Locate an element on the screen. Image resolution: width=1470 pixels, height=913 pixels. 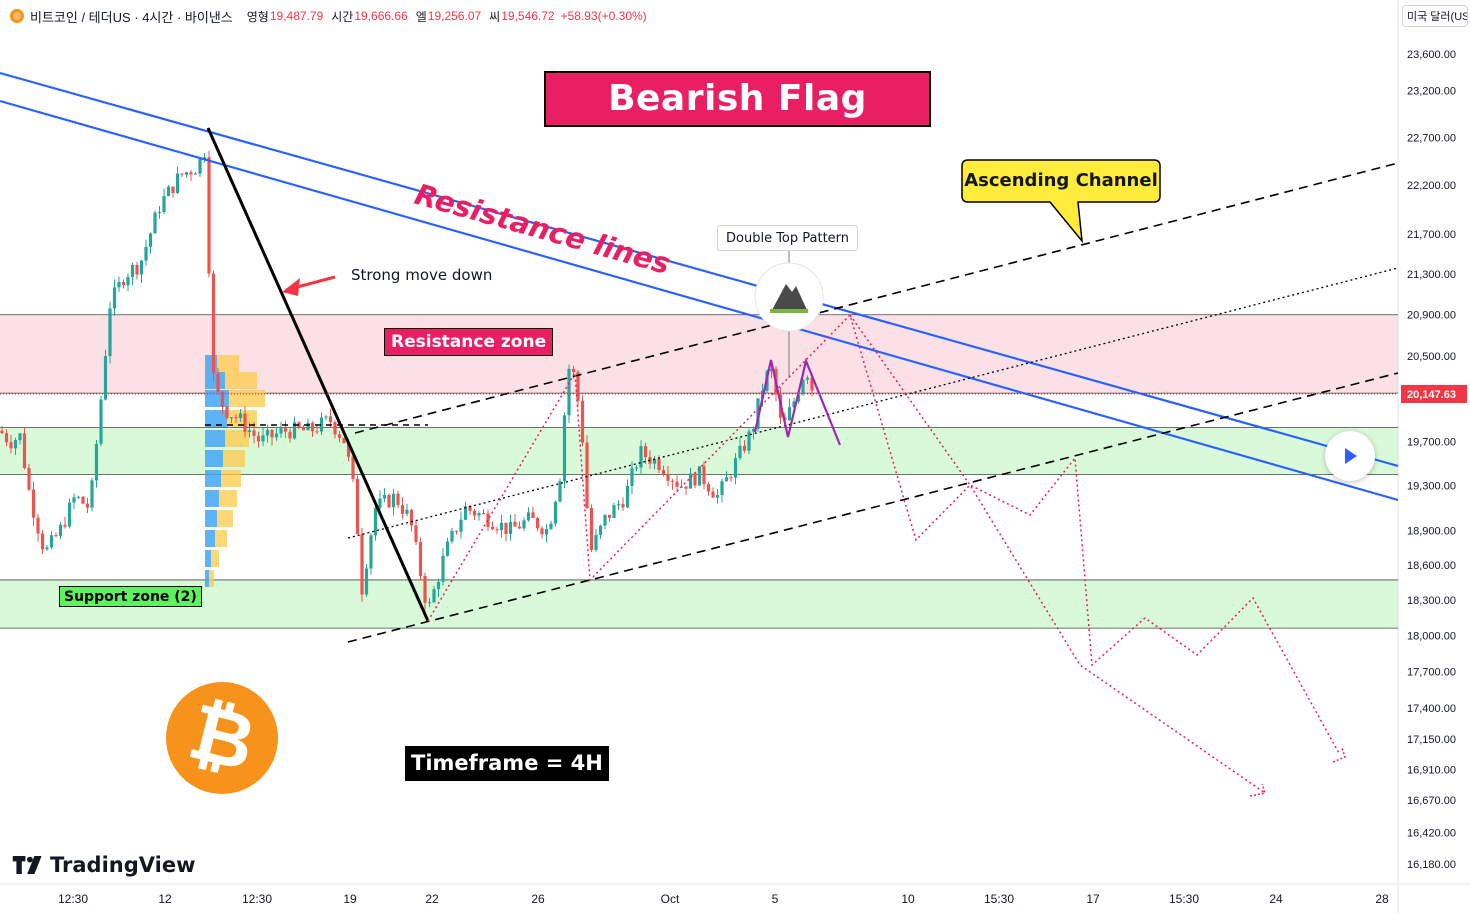
chart-title-annotation: Bearish Flag Pattern is located at coordinates (737, 121).